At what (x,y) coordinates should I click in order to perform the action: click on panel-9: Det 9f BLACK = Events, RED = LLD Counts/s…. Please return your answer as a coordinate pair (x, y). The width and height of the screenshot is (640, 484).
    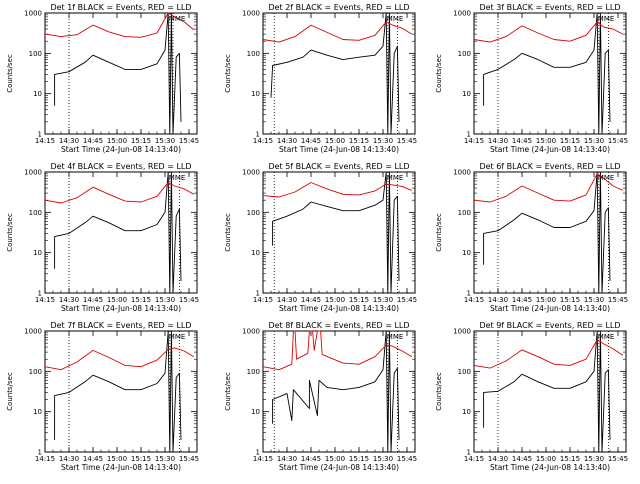
    Looking at the image, I should click on (531, 396).